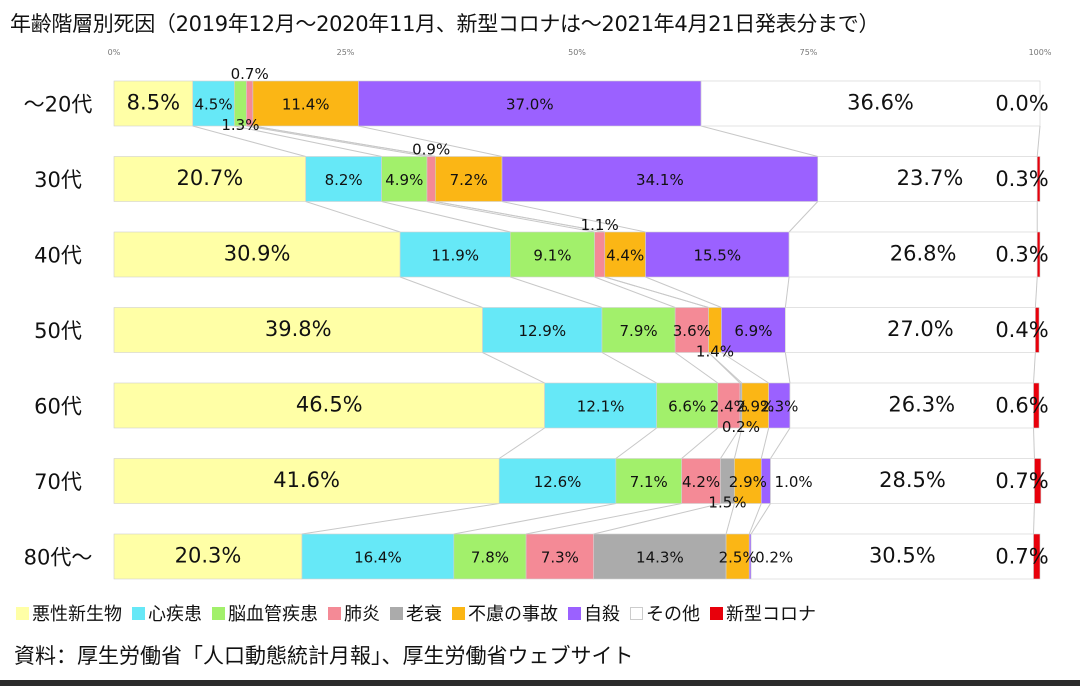 This screenshot has height=686, width=1080. What do you see at coordinates (77, 614) in the screenshot?
I see `legend-label: 悪性新生物` at bounding box center [77, 614].